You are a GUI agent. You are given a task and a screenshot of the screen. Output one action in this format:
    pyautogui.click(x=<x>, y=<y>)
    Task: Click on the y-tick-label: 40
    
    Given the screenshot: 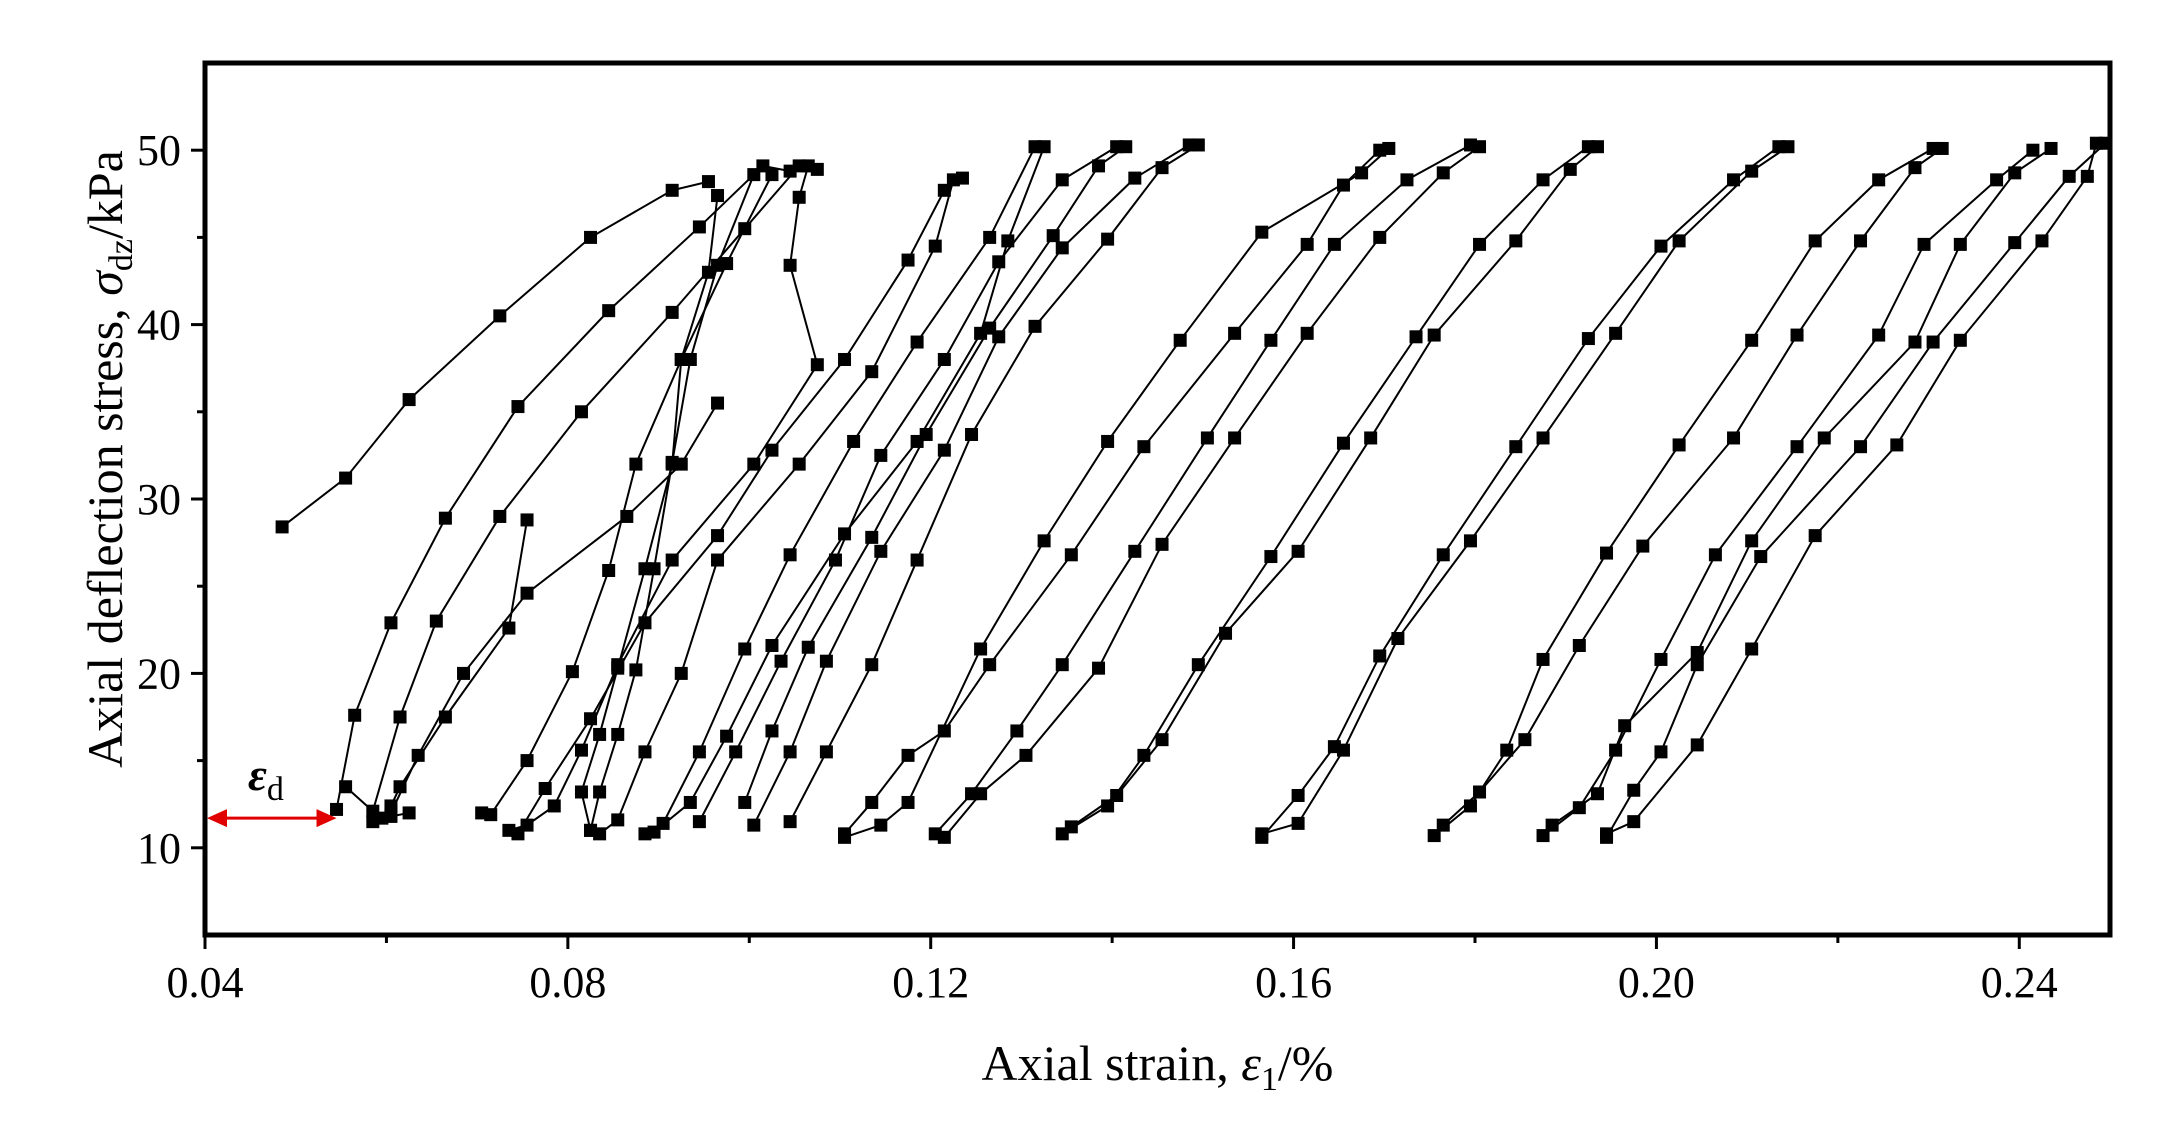 What is the action you would take?
    pyautogui.click(x=159, y=325)
    